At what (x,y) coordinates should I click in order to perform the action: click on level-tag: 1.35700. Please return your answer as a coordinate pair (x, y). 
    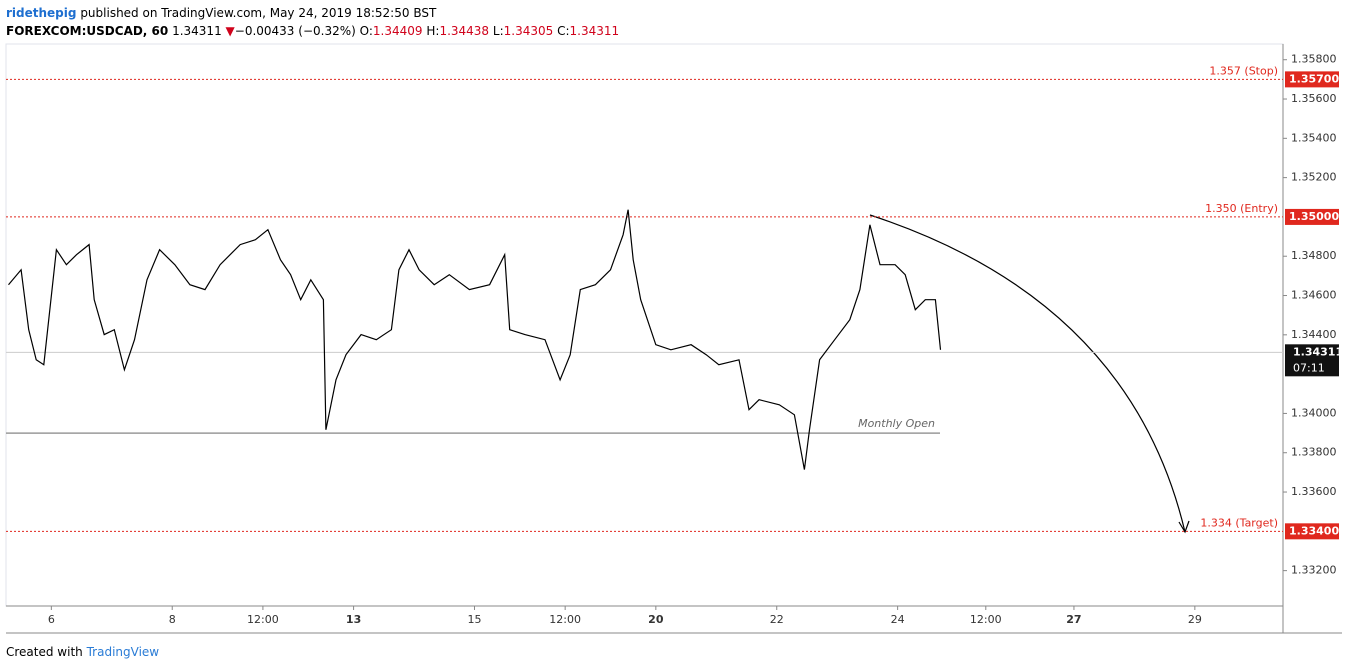
    Looking at the image, I should click on (1314, 78).